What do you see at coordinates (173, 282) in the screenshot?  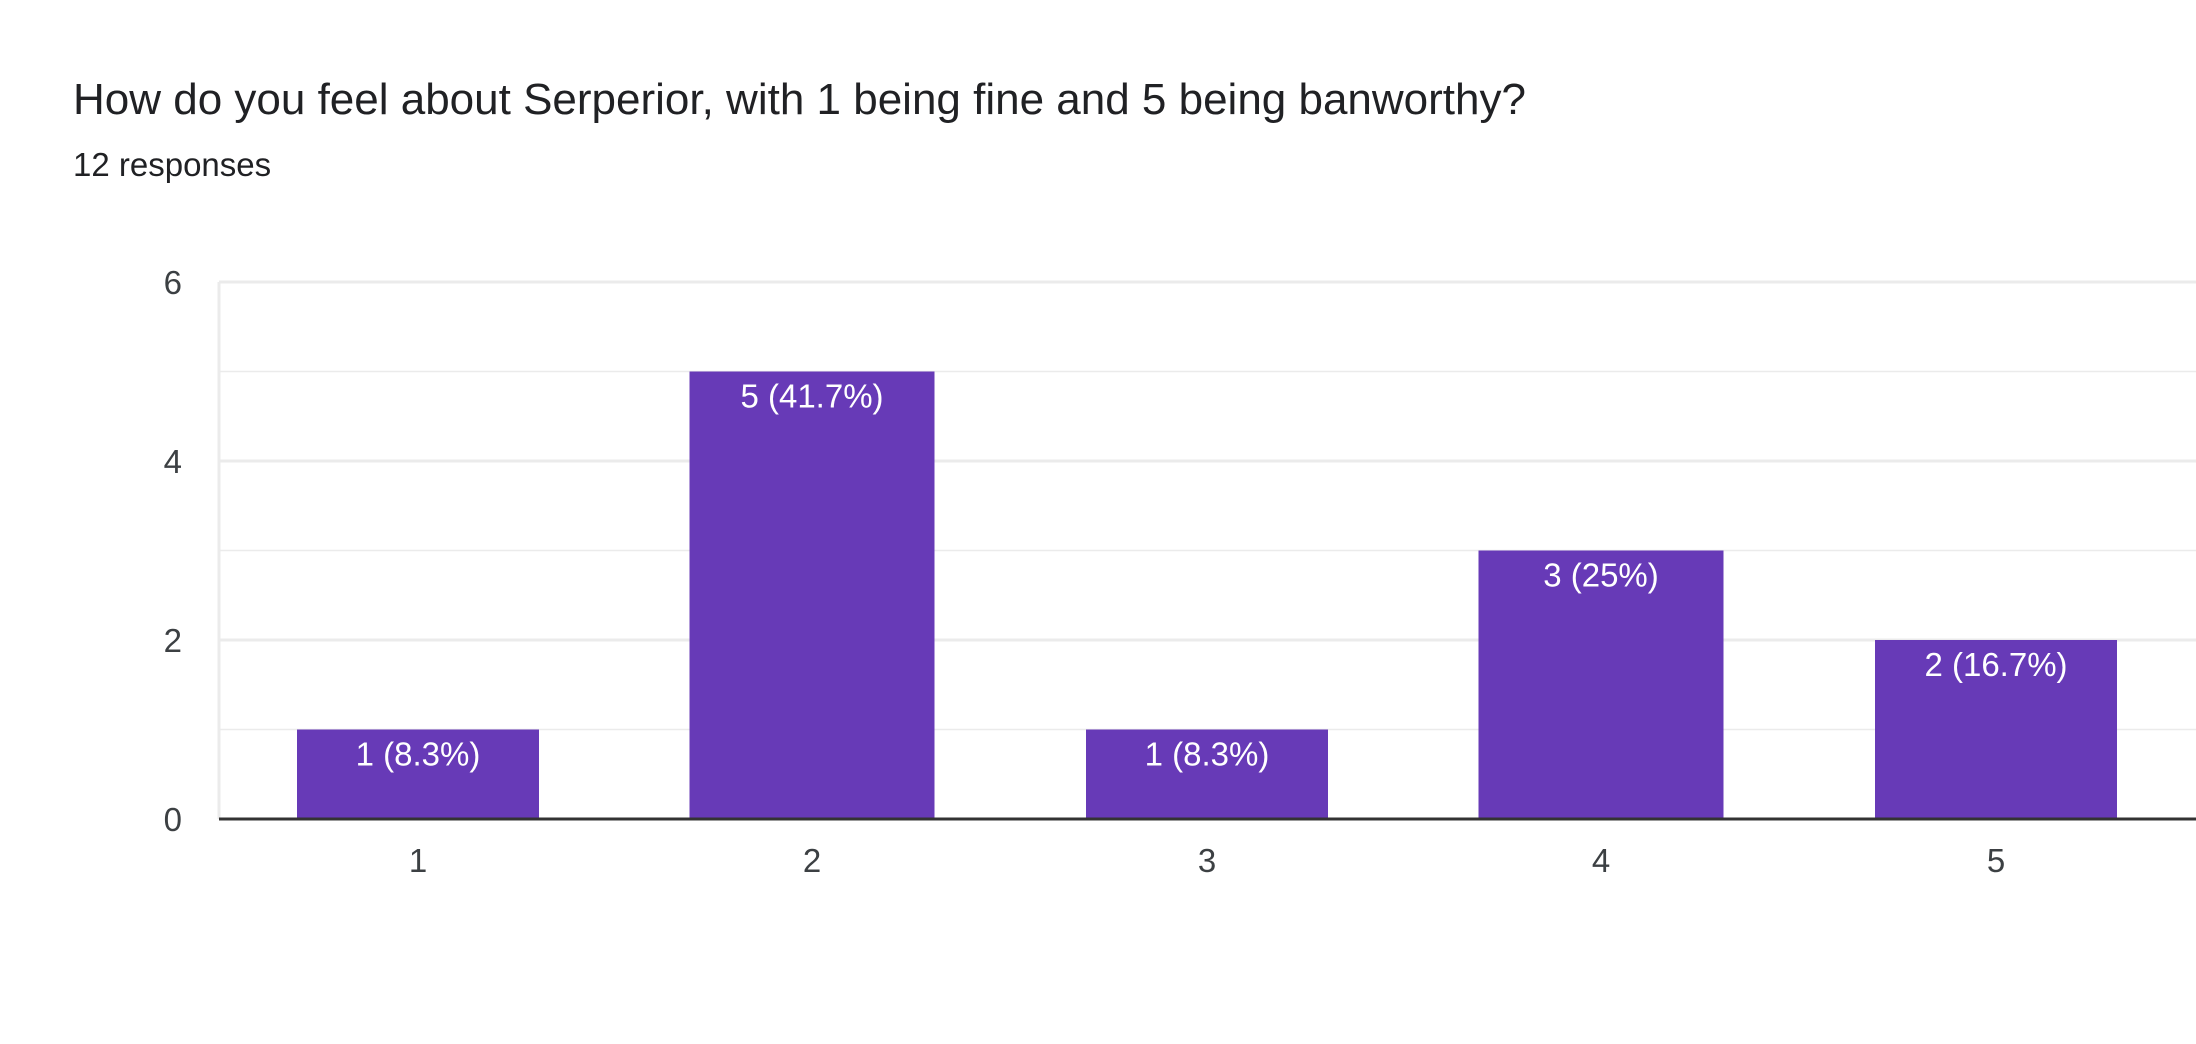 I see `y-tick-label: 6` at bounding box center [173, 282].